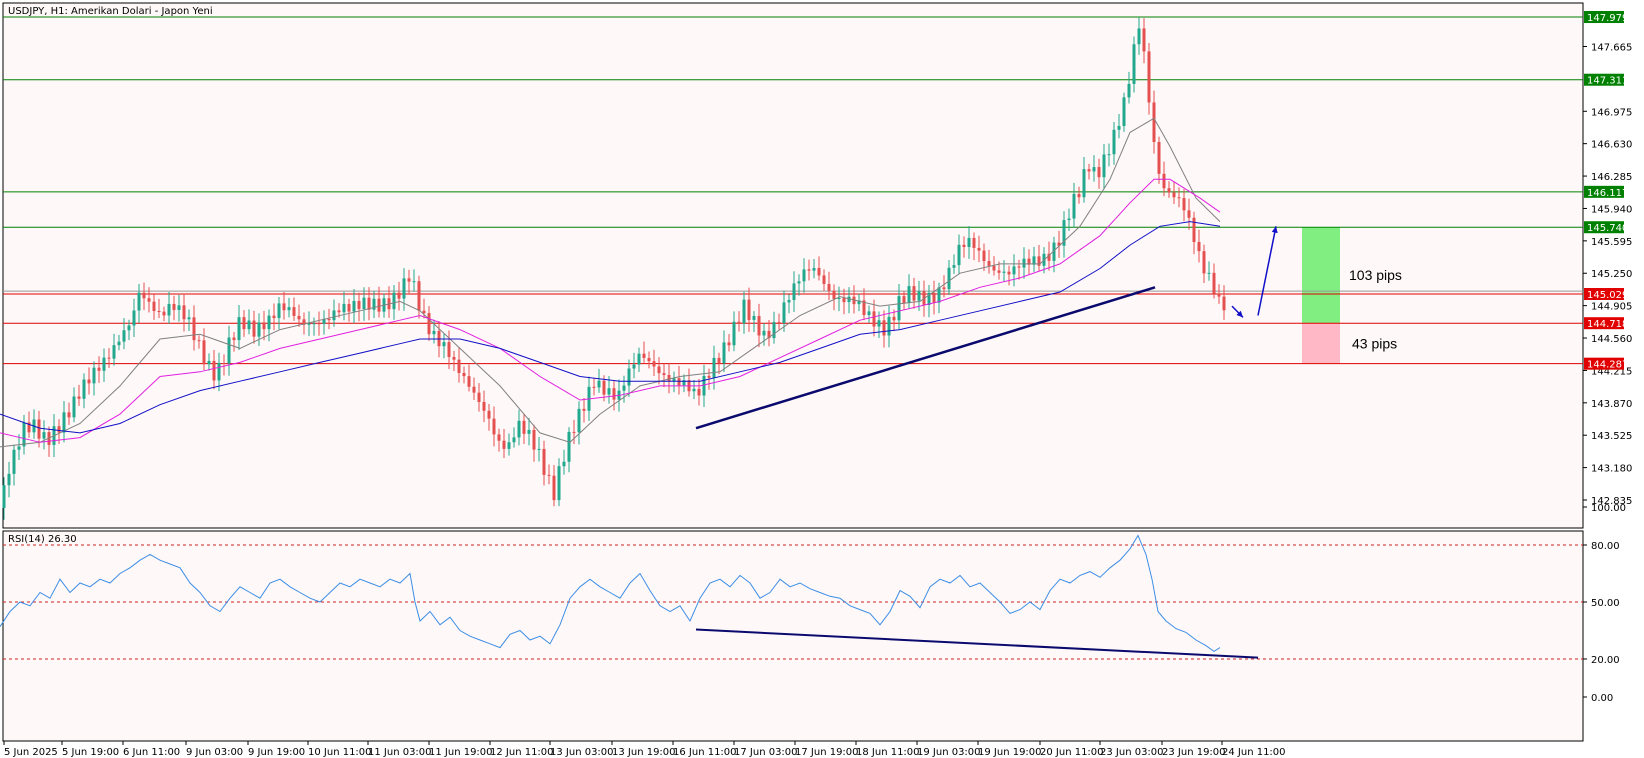  What do you see at coordinates (400, 752) in the screenshot?
I see `time-tick-label: 11 Jun 03:00` at bounding box center [400, 752].